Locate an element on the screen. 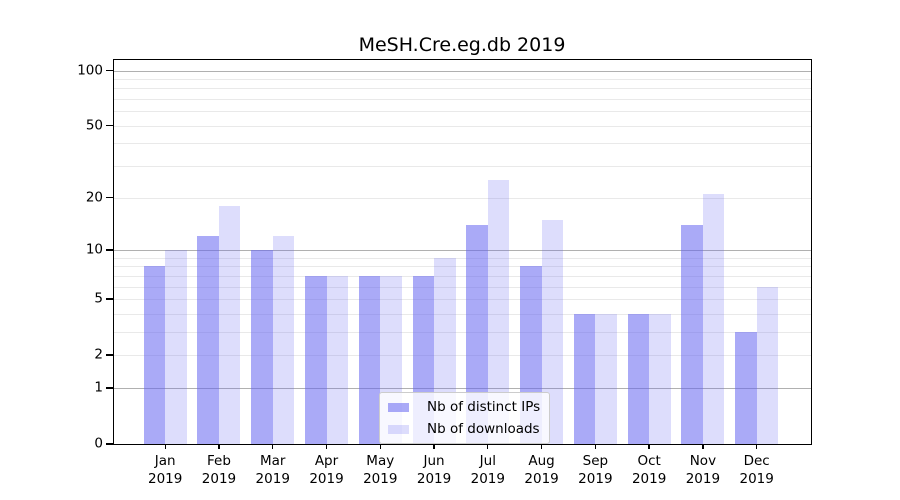 Image resolution: width=900 pixels, height=500 pixels. y-tick-label: 2 is located at coordinates (98, 354).